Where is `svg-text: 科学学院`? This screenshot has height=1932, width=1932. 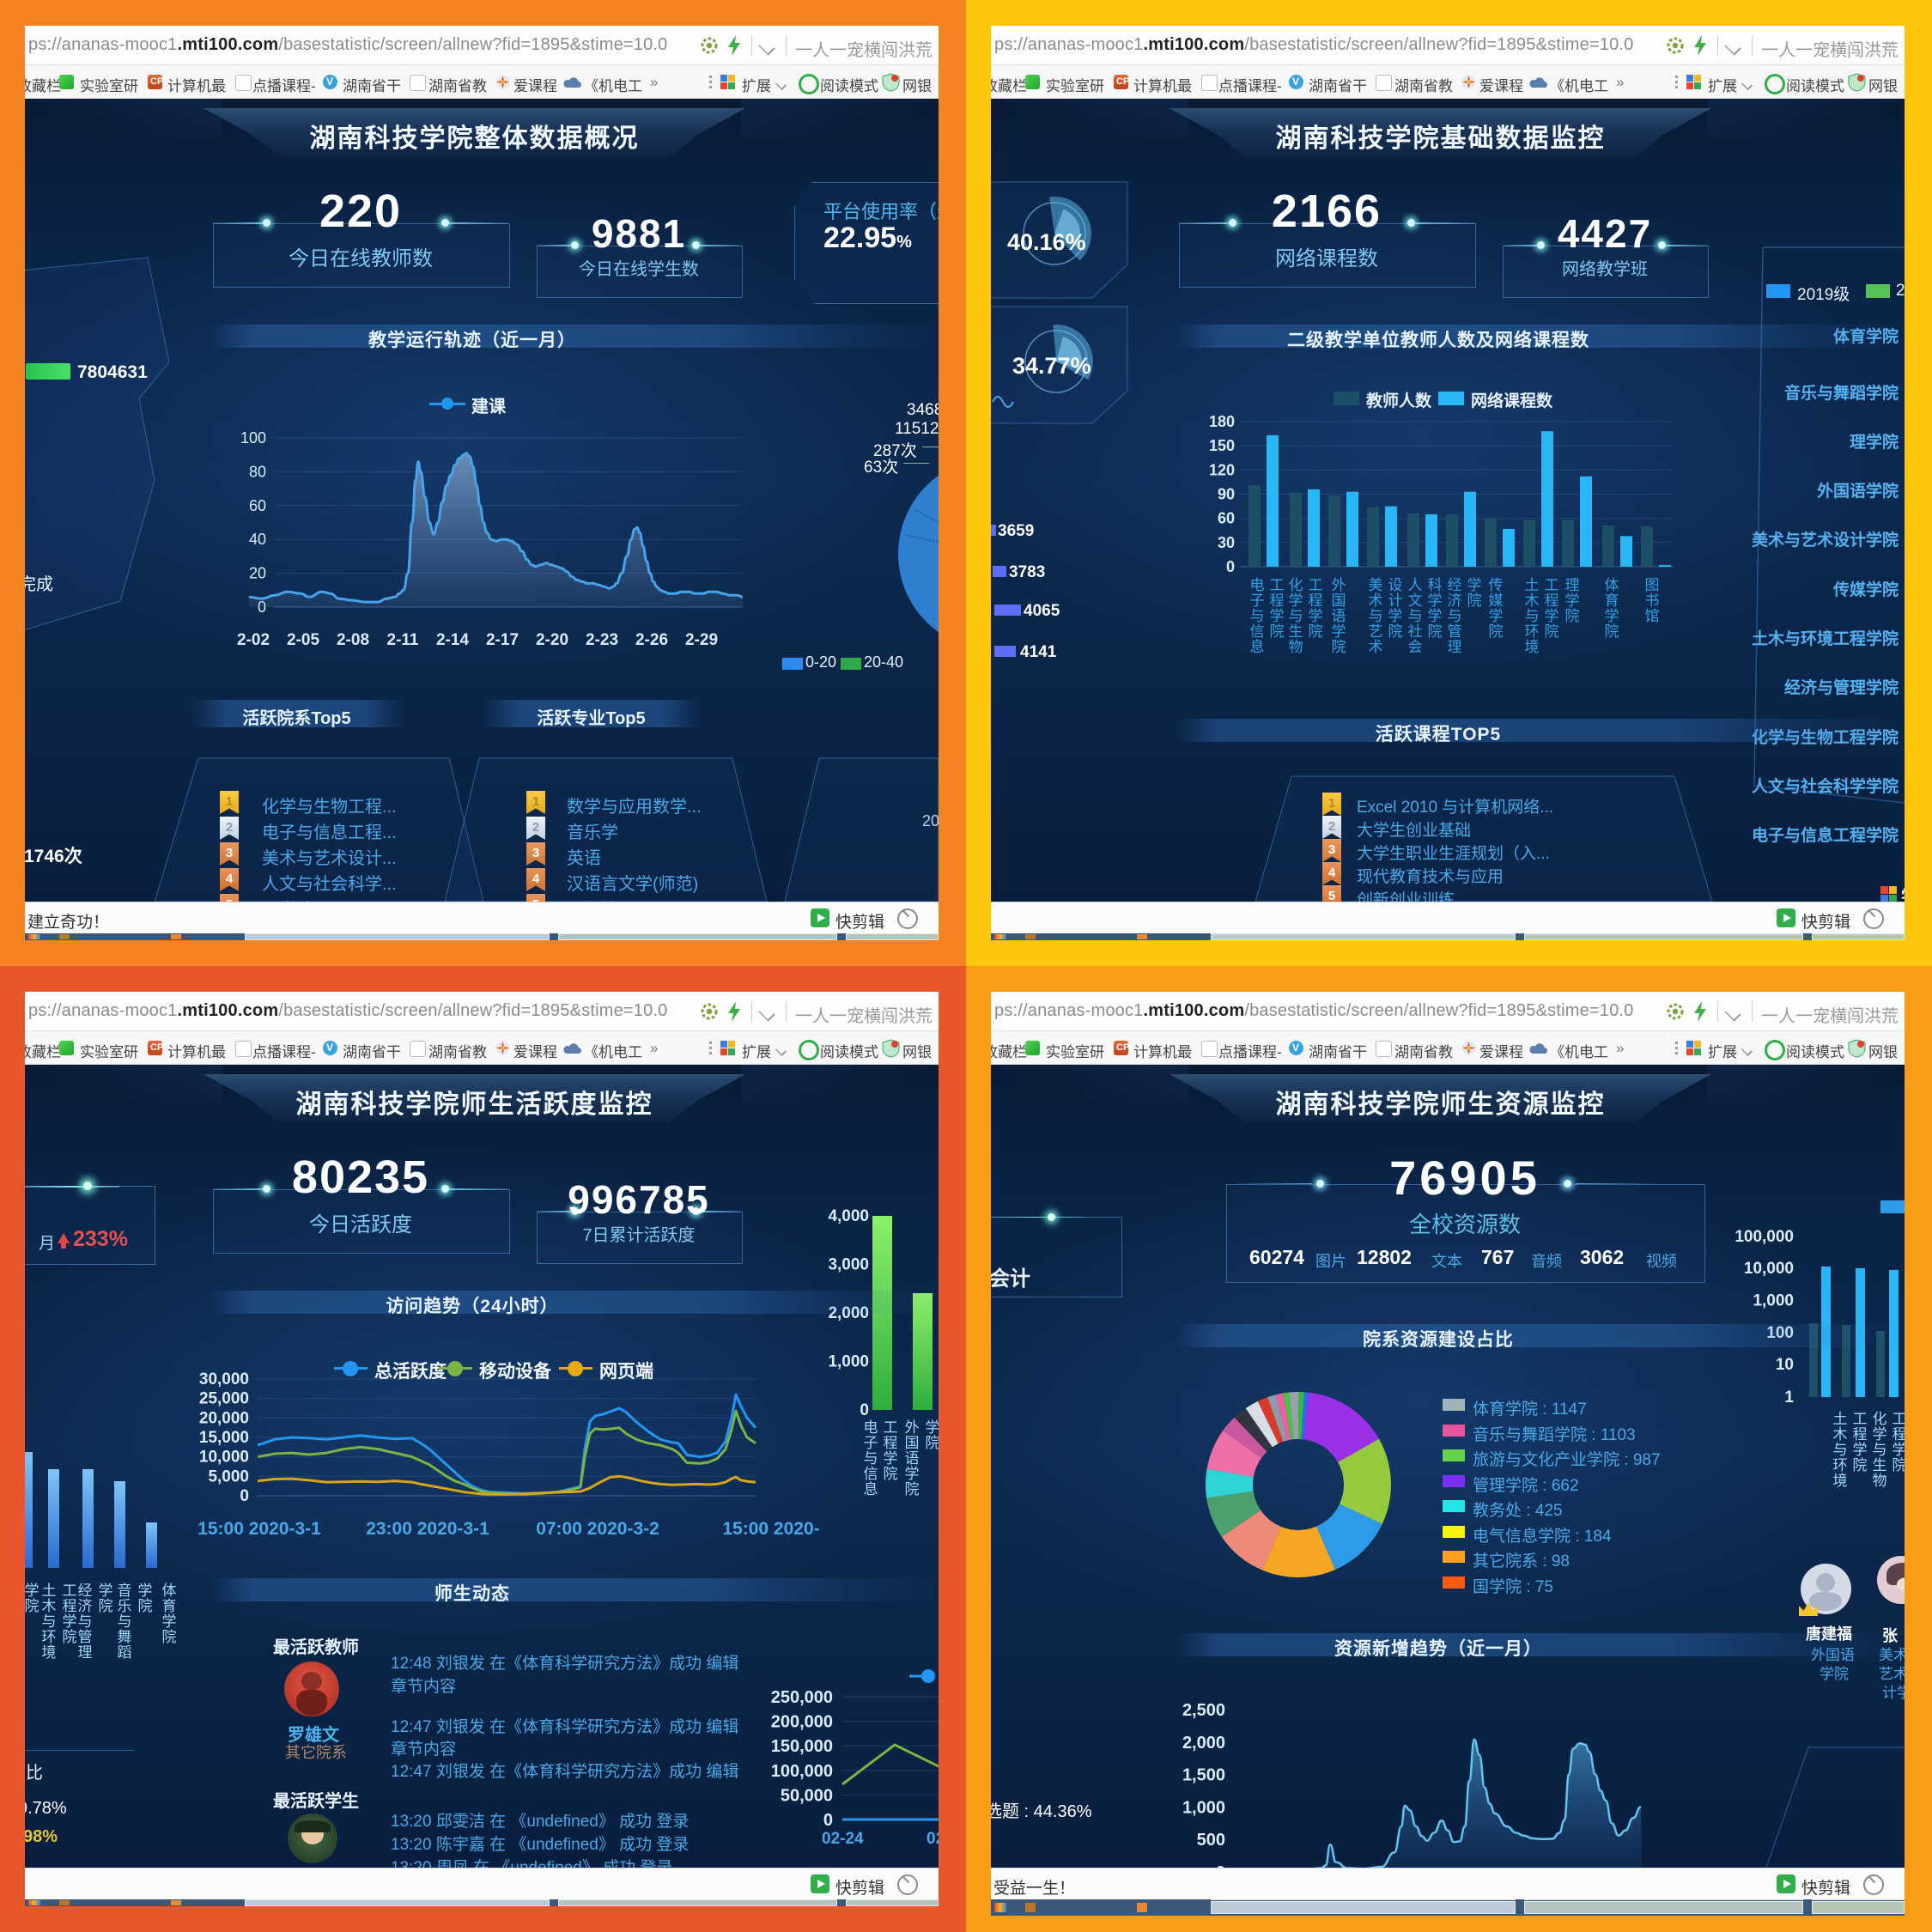 svg-text: 科学学院 is located at coordinates (1436, 608).